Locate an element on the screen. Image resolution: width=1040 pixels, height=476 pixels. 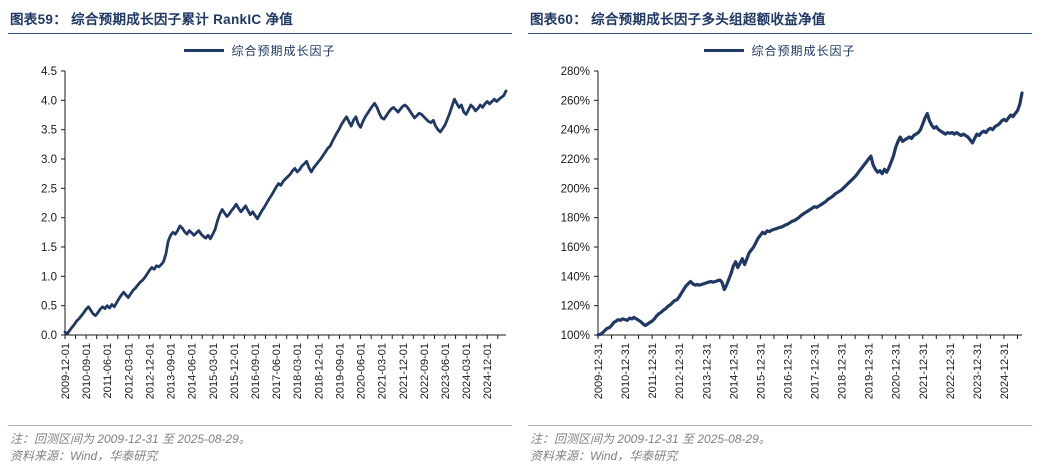
svg-text: 280% is located at coordinates (575, 72).